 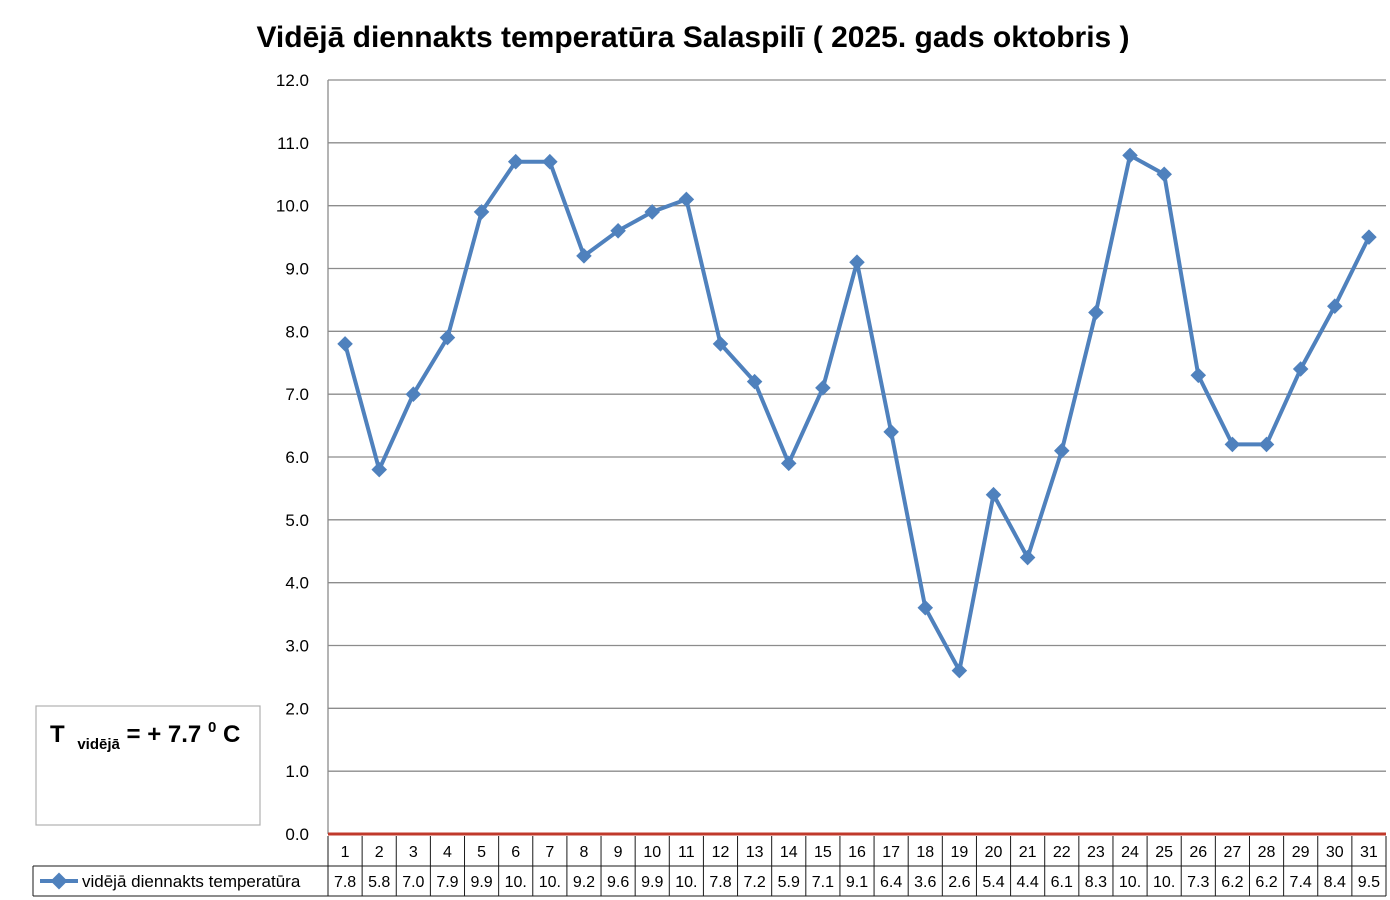 What do you see at coordinates (345, 852) in the screenshot?
I see `x-category-label: 1` at bounding box center [345, 852].